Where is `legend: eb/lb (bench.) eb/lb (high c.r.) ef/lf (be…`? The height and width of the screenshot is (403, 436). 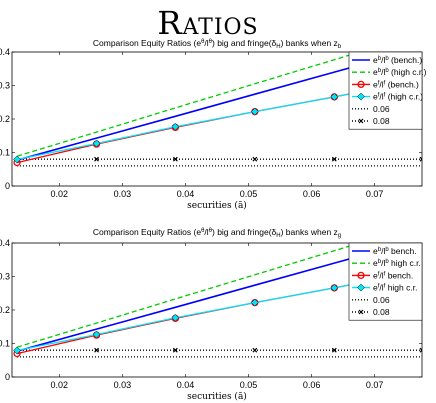
legend: eb/lb (bench.) eb/lb (high c.r.) ef/lf (be… is located at coordinates (387, 90).